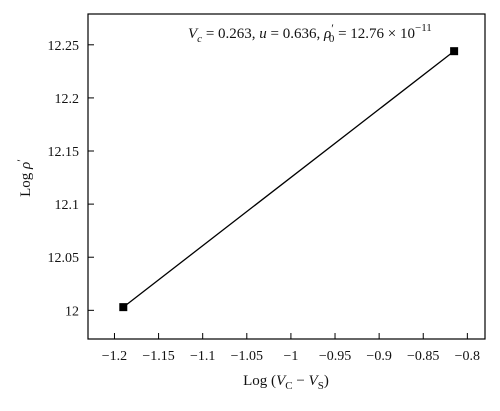 This screenshot has width=500, height=411. What do you see at coordinates (290, 356) in the screenshot?
I see `x-tick-label: −1` at bounding box center [290, 356].